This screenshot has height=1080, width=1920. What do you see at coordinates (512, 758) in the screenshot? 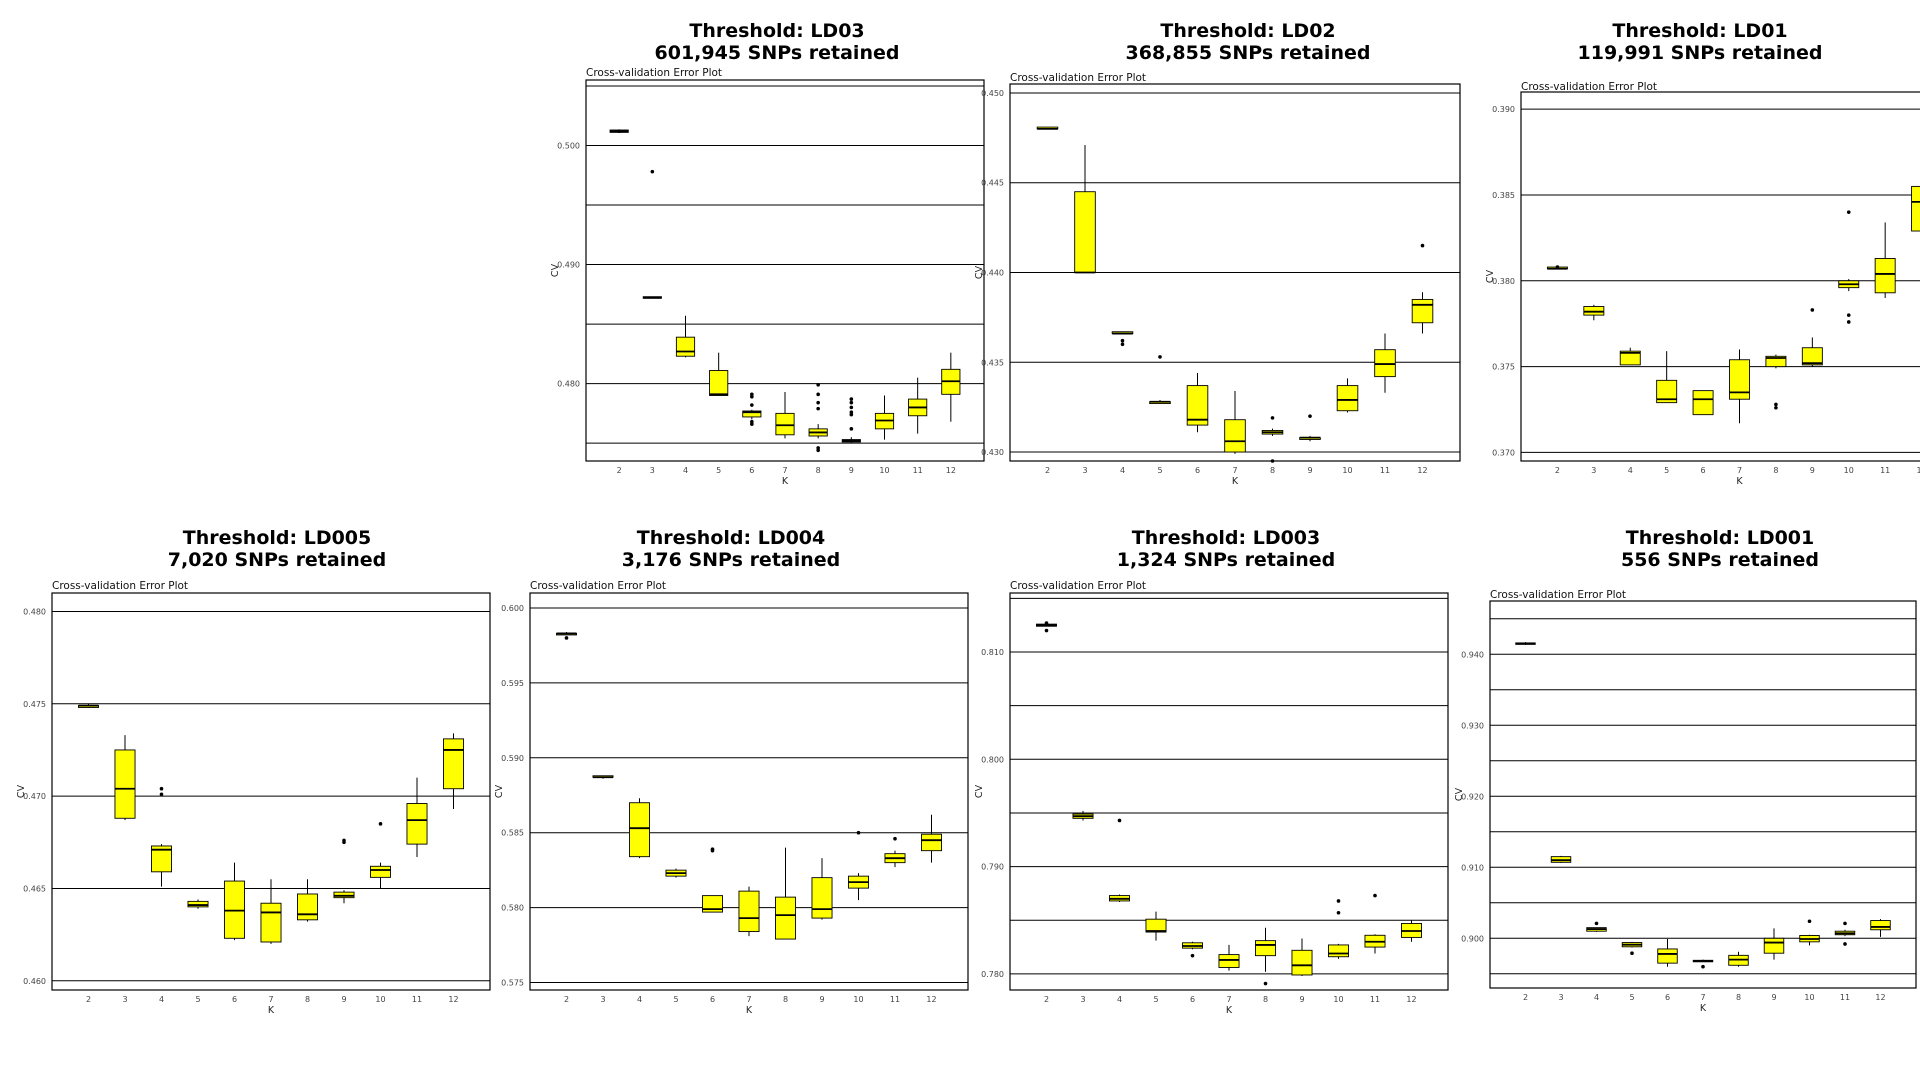
I see `y-tick-label: 0.590` at bounding box center [512, 758].